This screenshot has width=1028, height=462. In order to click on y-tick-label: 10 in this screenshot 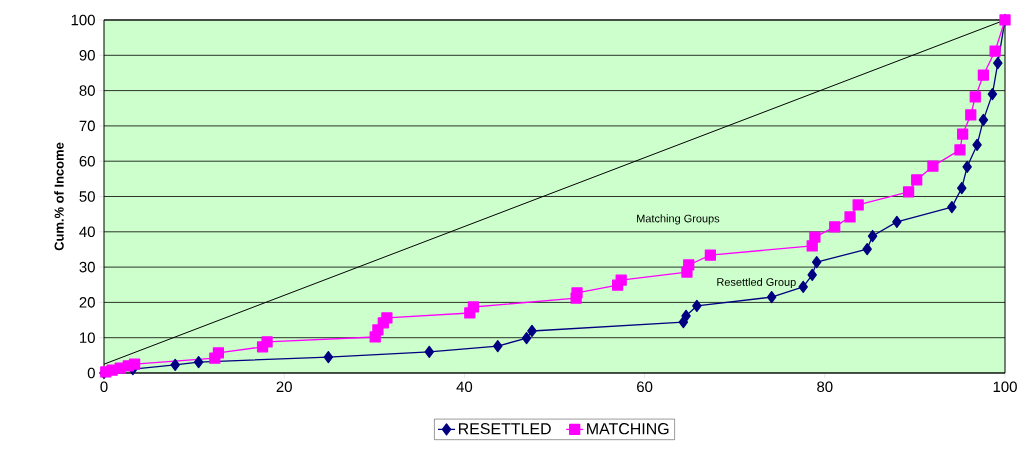, I will do `click(87, 337)`.